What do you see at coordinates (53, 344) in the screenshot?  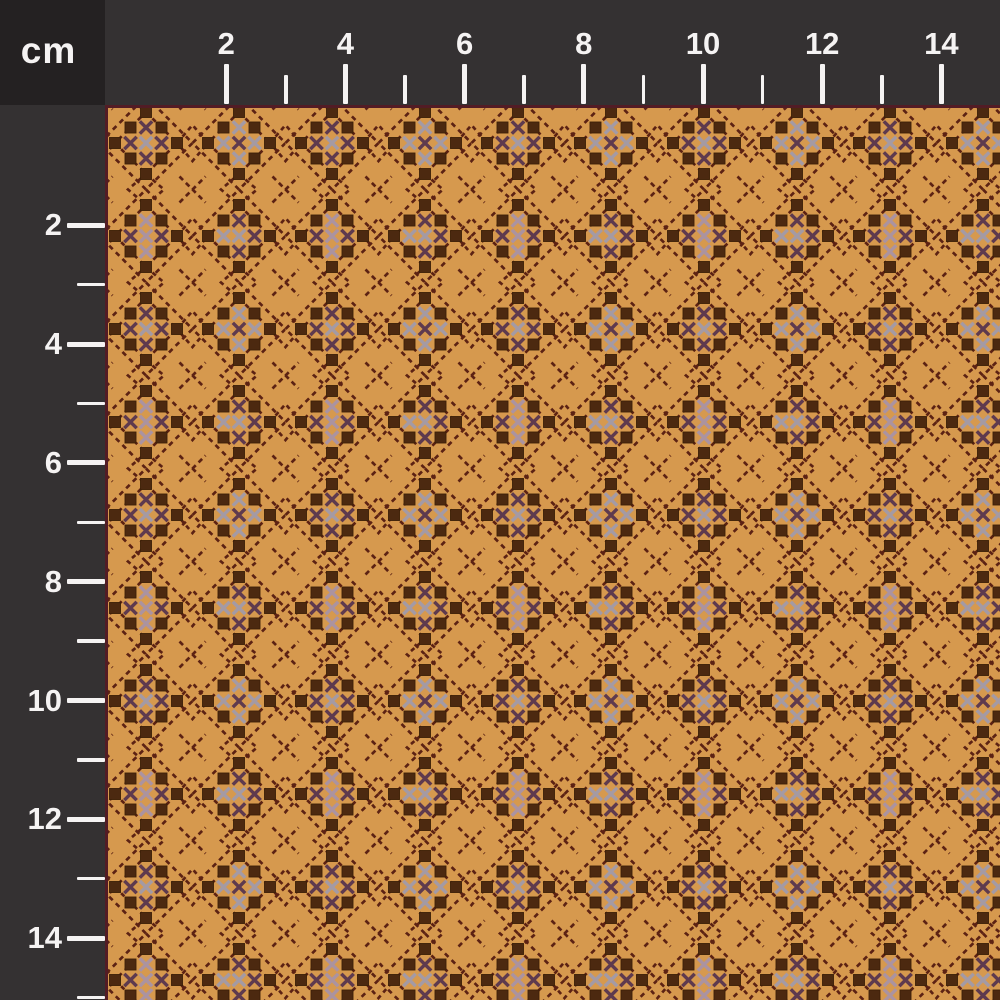 I see `left-tick-label-4: 4` at bounding box center [53, 344].